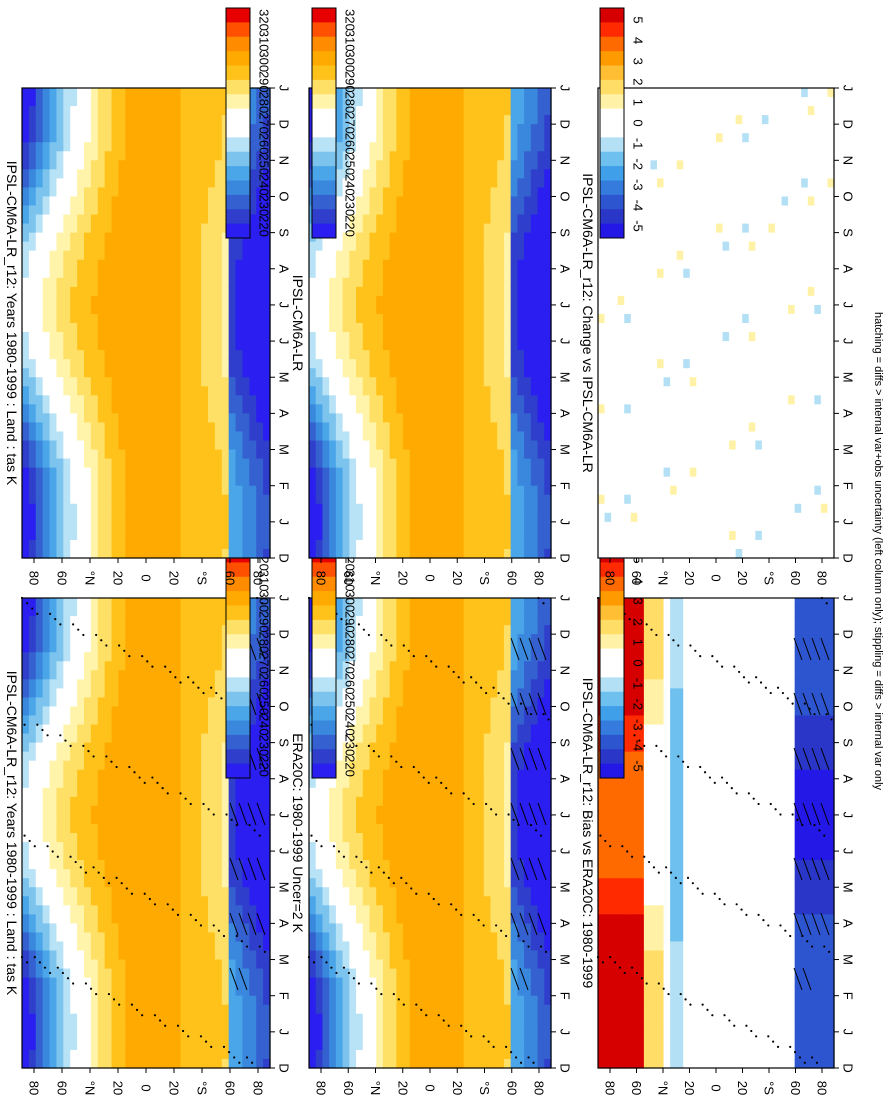  Describe the element at coordinates (238, 123) in the screenshot. I see `colorbar-frame` at that location.